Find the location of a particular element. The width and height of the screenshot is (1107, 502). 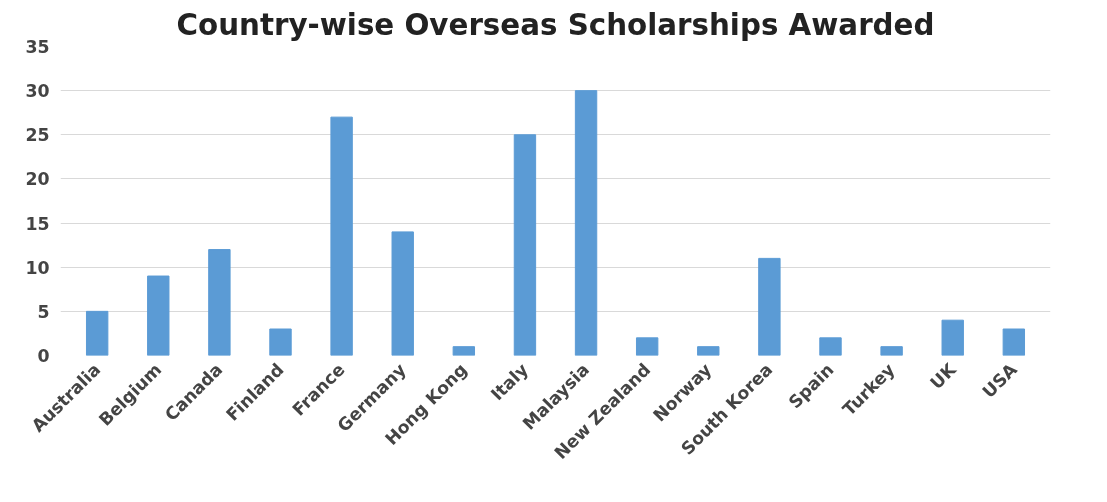

y-tick-label: 0 is located at coordinates (43, 356).